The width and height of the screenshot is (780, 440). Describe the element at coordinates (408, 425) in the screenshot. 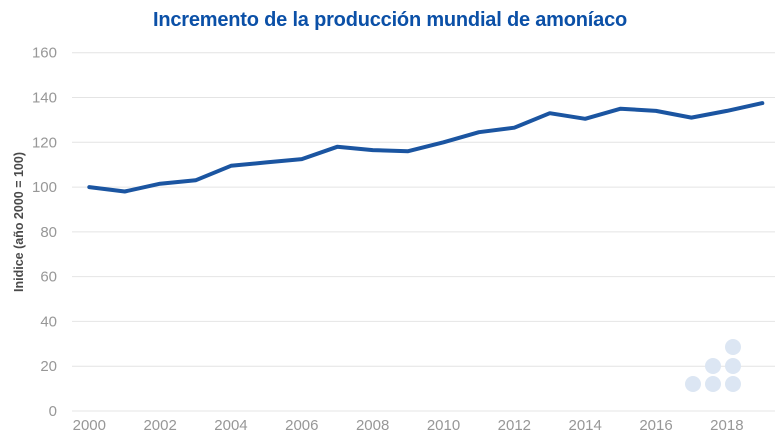

I see `x-tick-labels: 2000 2002 2004 2006 2008 2010 2012 2014 2016 2018` at that location.